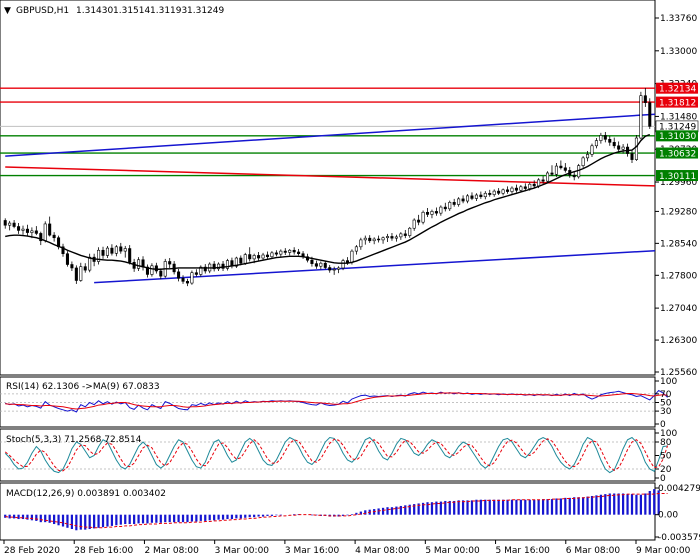 This screenshot has height=560, width=700. I want to click on stochastic-main-line, so click(336, 455).